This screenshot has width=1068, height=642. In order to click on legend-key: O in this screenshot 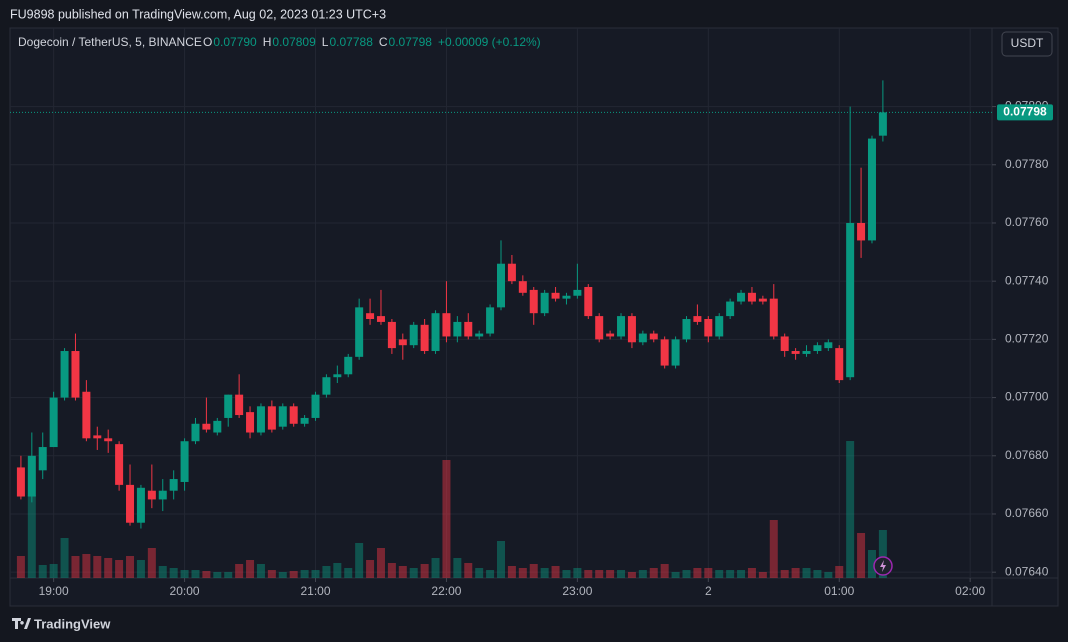, I will do `click(207, 42)`.